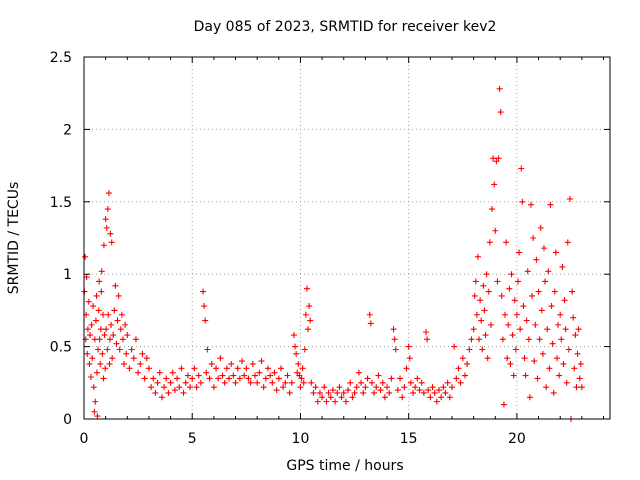 Image resolution: width=640 pixels, height=480 pixels. Describe the element at coordinates (517, 439) in the screenshot. I see `x-tick-label: 20` at that location.